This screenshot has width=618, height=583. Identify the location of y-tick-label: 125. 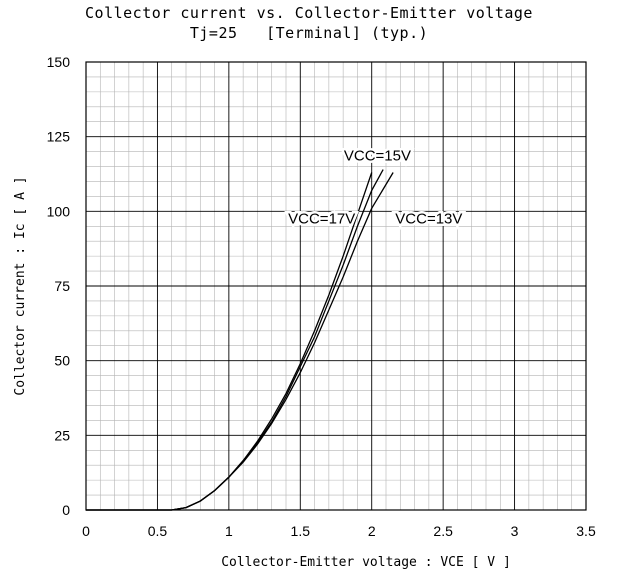
(59, 137).